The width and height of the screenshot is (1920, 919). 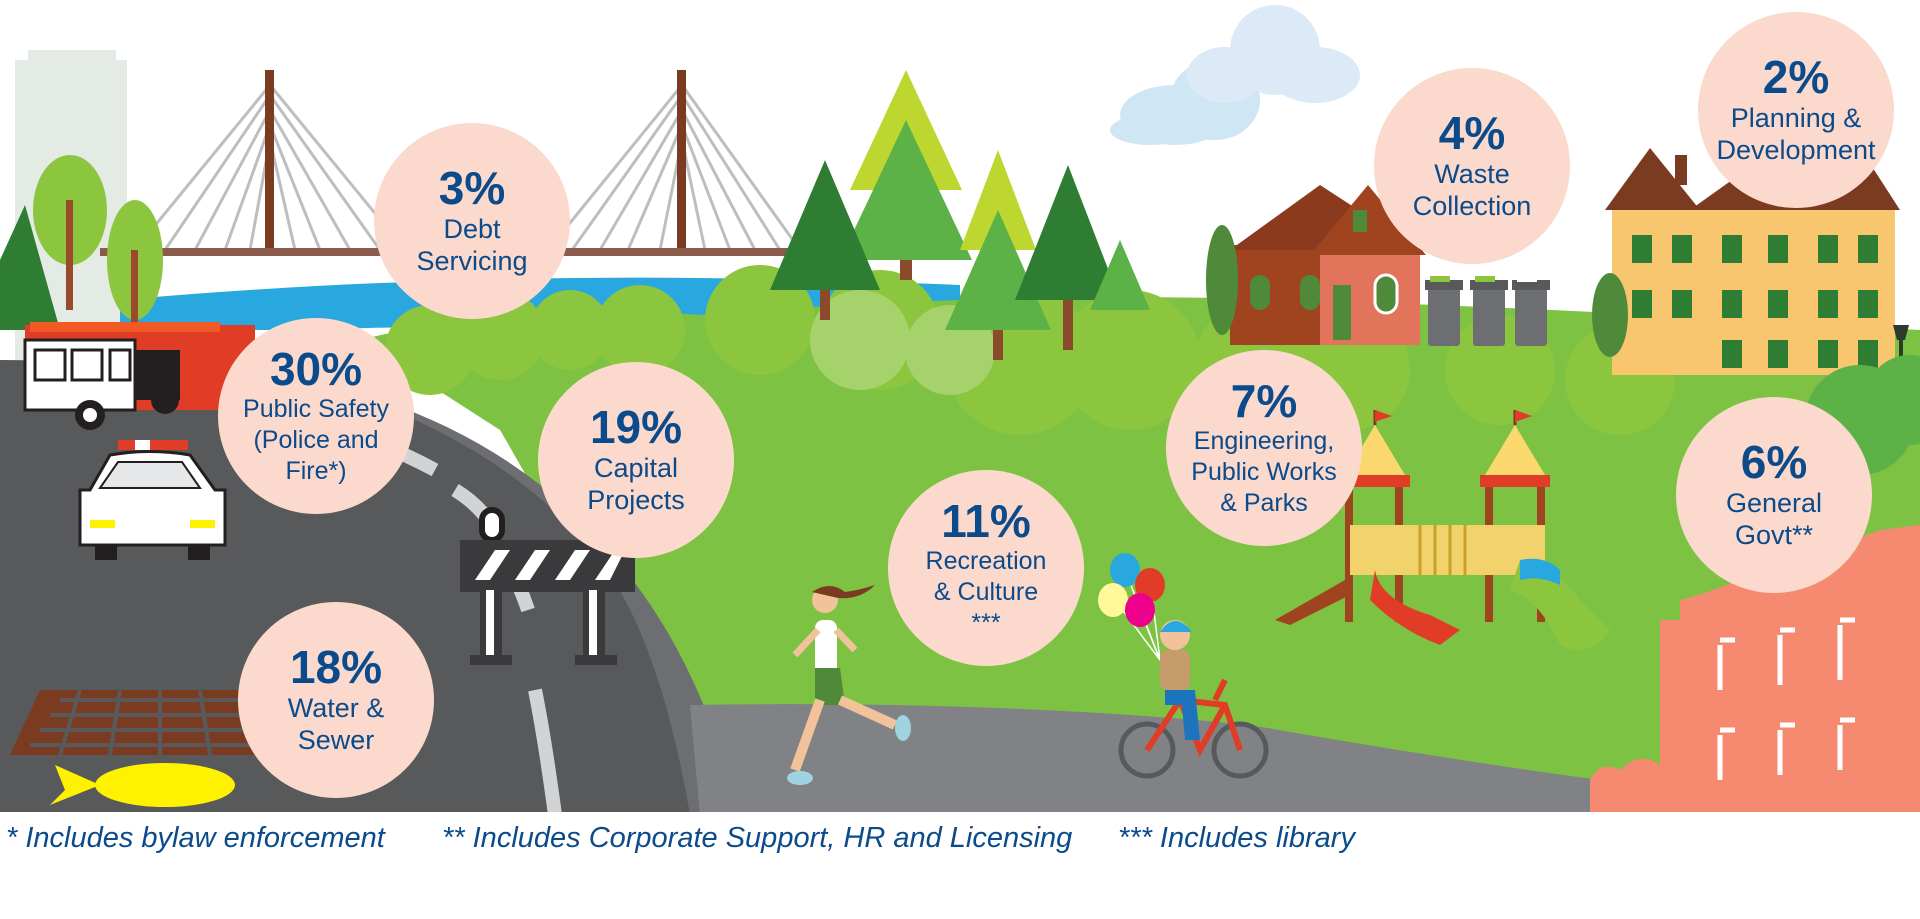 What do you see at coordinates (1236, 838) in the screenshot?
I see `footnote-library: *** Includes library` at bounding box center [1236, 838].